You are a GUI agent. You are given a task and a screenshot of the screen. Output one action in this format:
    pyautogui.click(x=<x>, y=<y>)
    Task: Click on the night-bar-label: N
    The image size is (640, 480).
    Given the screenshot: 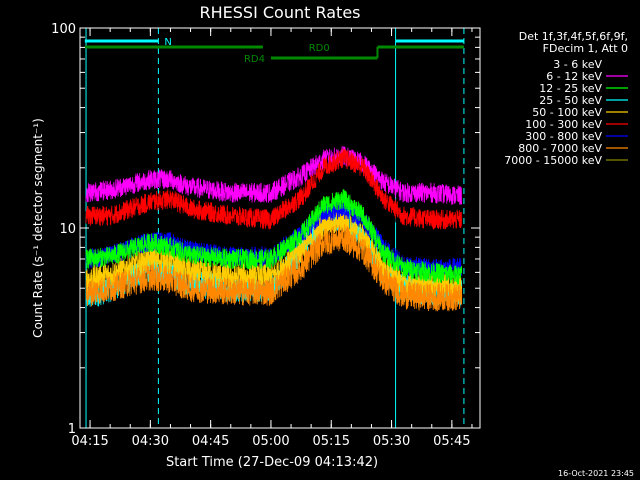 What is the action you would take?
    pyautogui.click(x=167, y=42)
    